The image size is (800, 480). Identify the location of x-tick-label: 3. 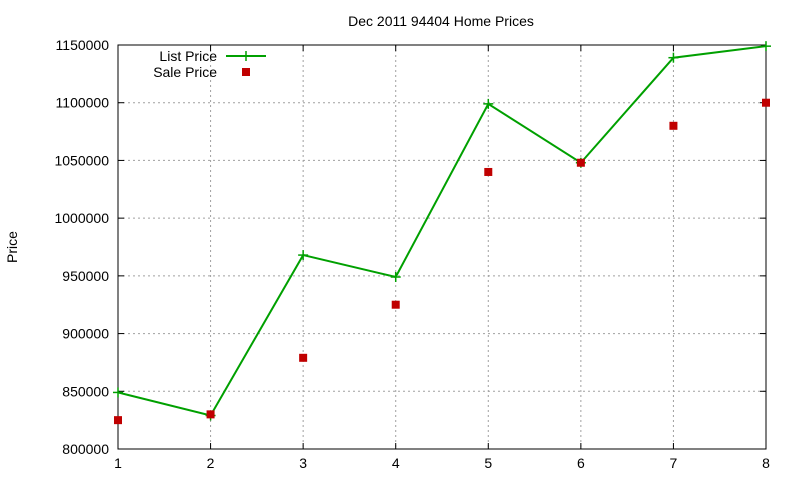
(303, 463).